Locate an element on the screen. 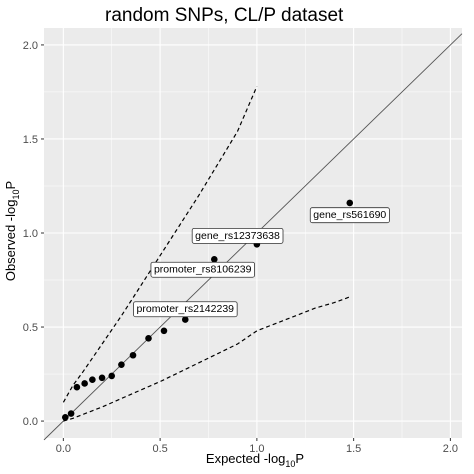 This screenshot has width=474, height=474. y-tick-label: 1.0 is located at coordinates (30, 234).